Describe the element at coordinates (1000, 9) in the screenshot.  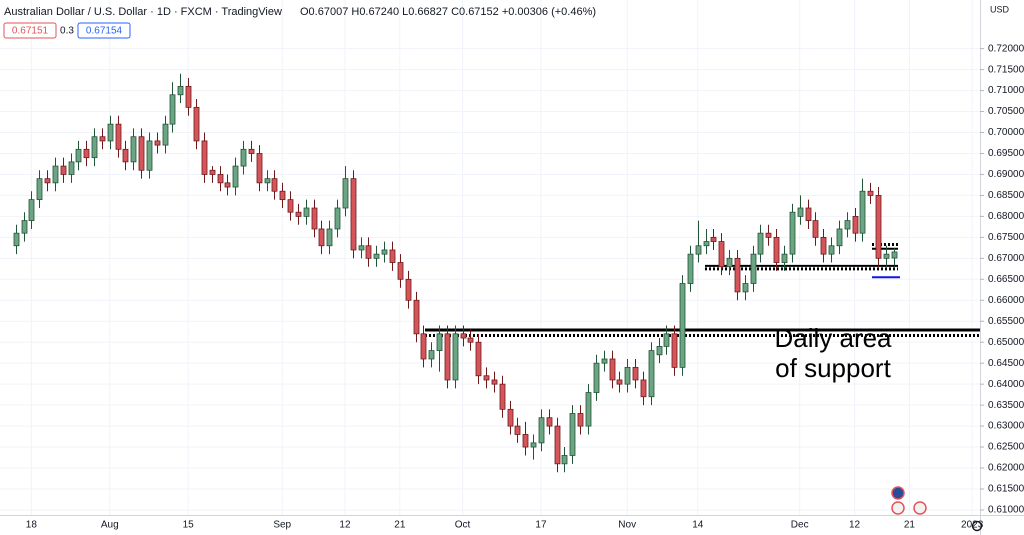
I see `currency-label: USD` at that location.